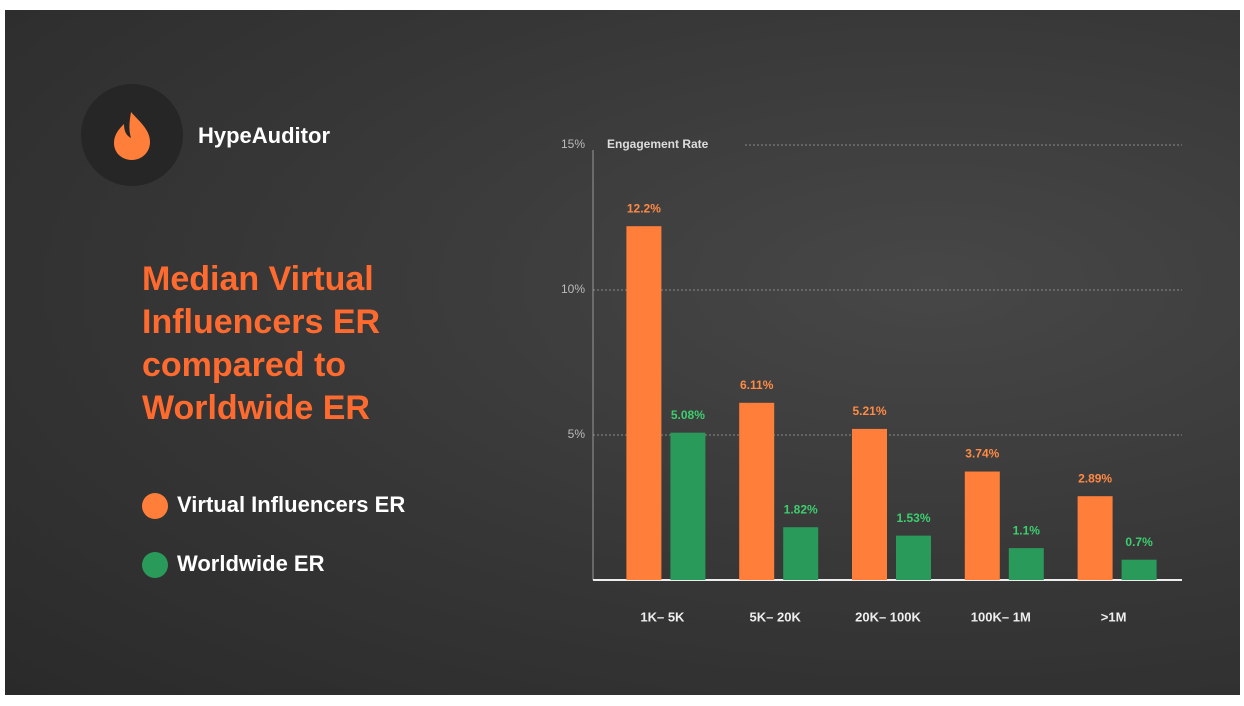 Image resolution: width=1244 pixels, height=706 pixels. I want to click on y-tick-label: 15%, so click(573, 144).